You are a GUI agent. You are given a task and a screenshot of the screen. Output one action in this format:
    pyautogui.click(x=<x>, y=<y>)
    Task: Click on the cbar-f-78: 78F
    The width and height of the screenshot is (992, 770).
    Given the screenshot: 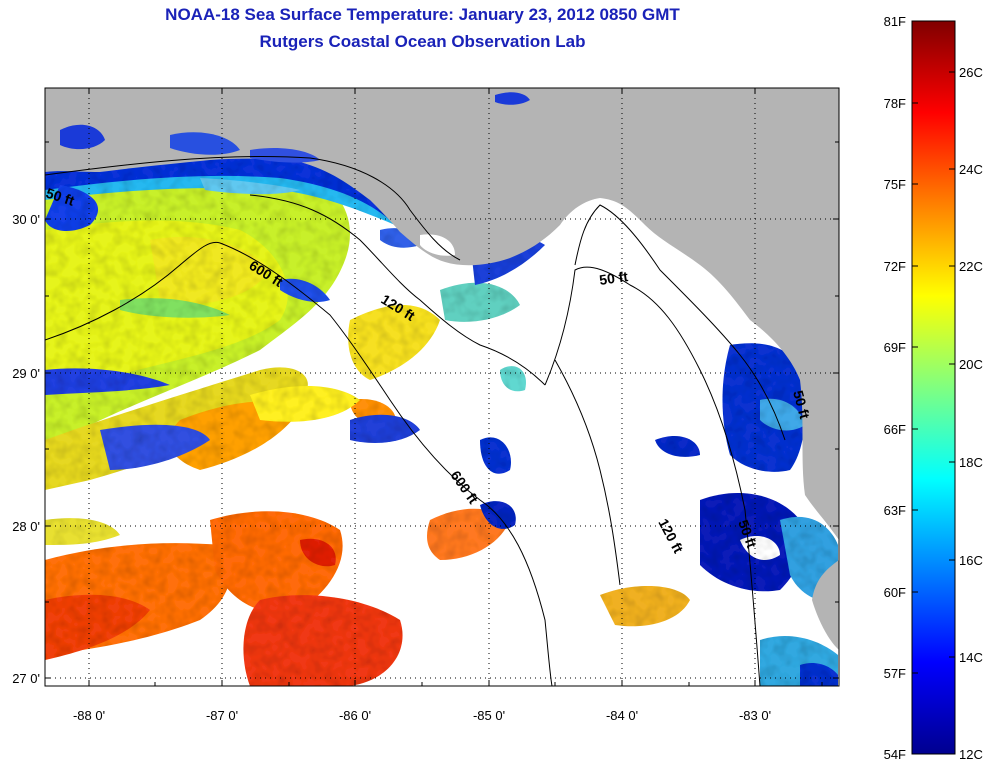 What is the action you would take?
    pyautogui.click(x=895, y=103)
    